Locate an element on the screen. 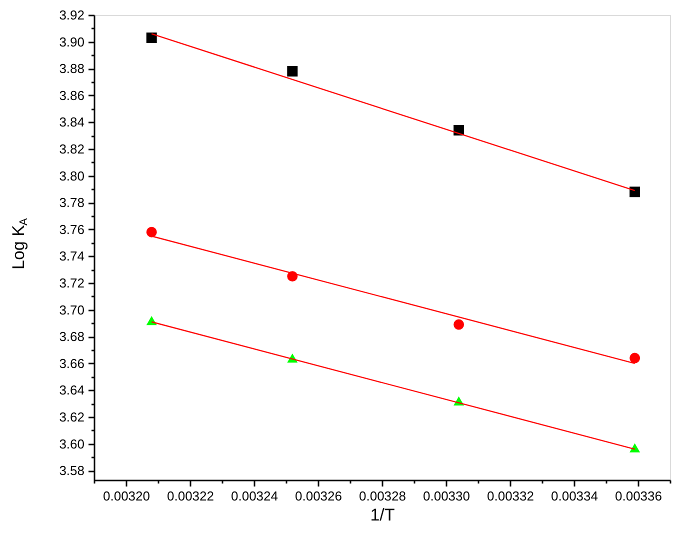  y-tick-label: 3.90 is located at coordinates (71, 42).